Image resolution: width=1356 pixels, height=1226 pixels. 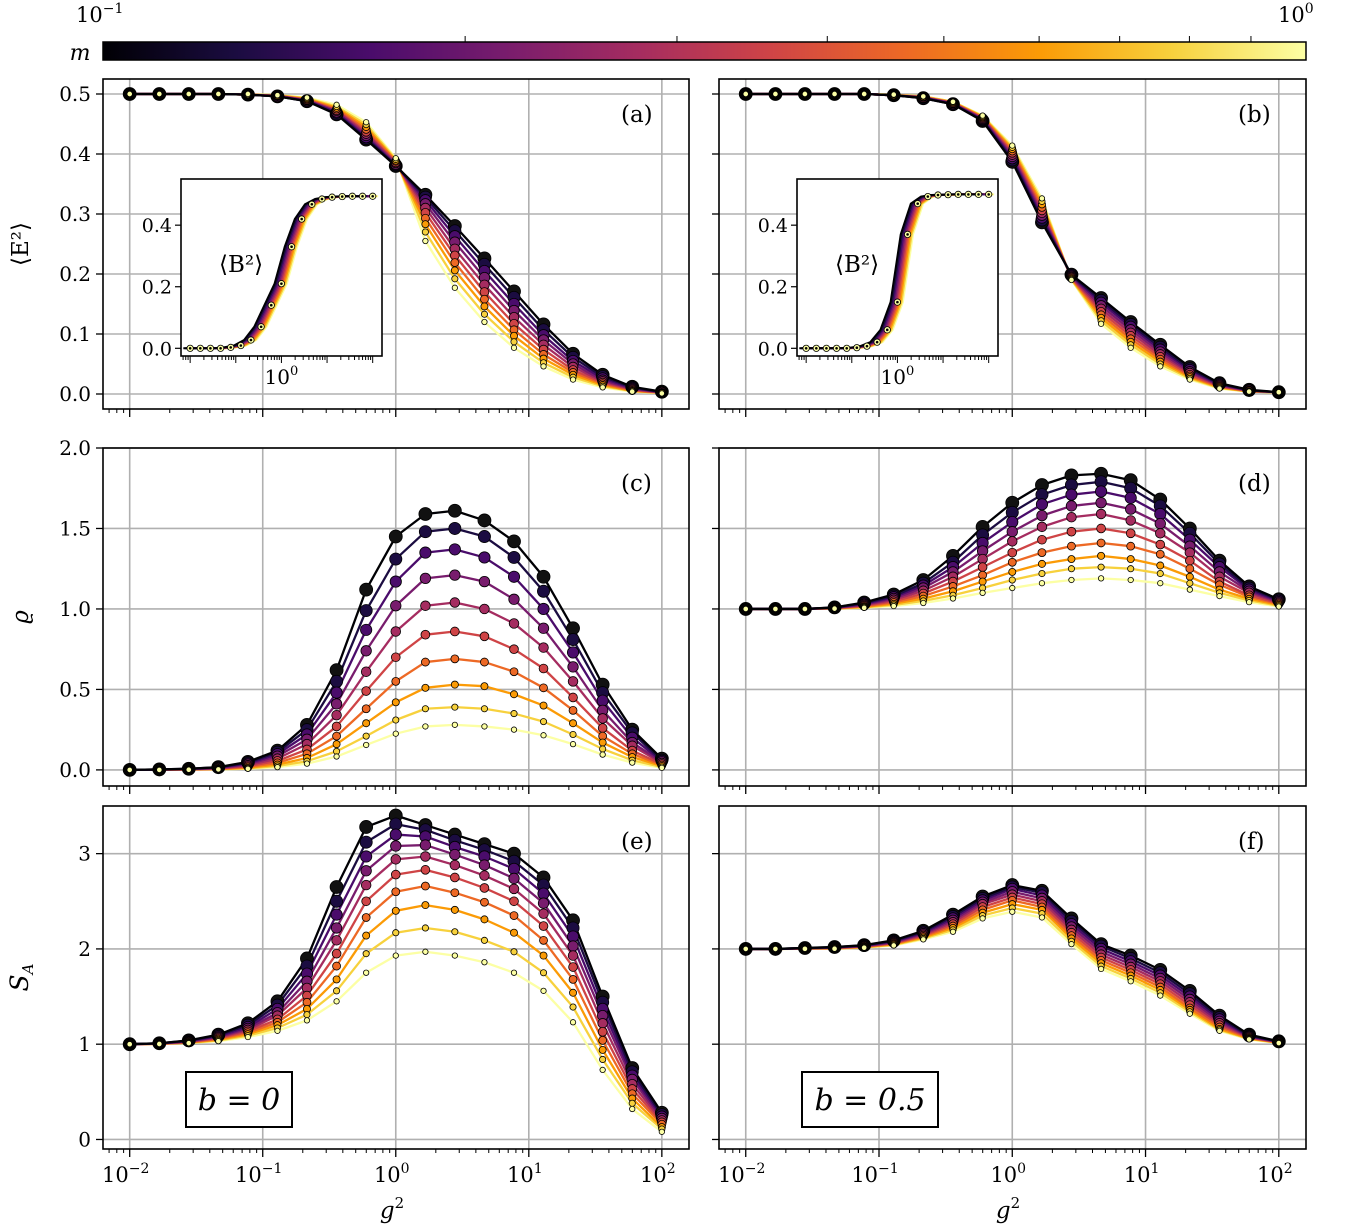 I want to click on inset-label: ⟨B²⟩, so click(x=857, y=265).